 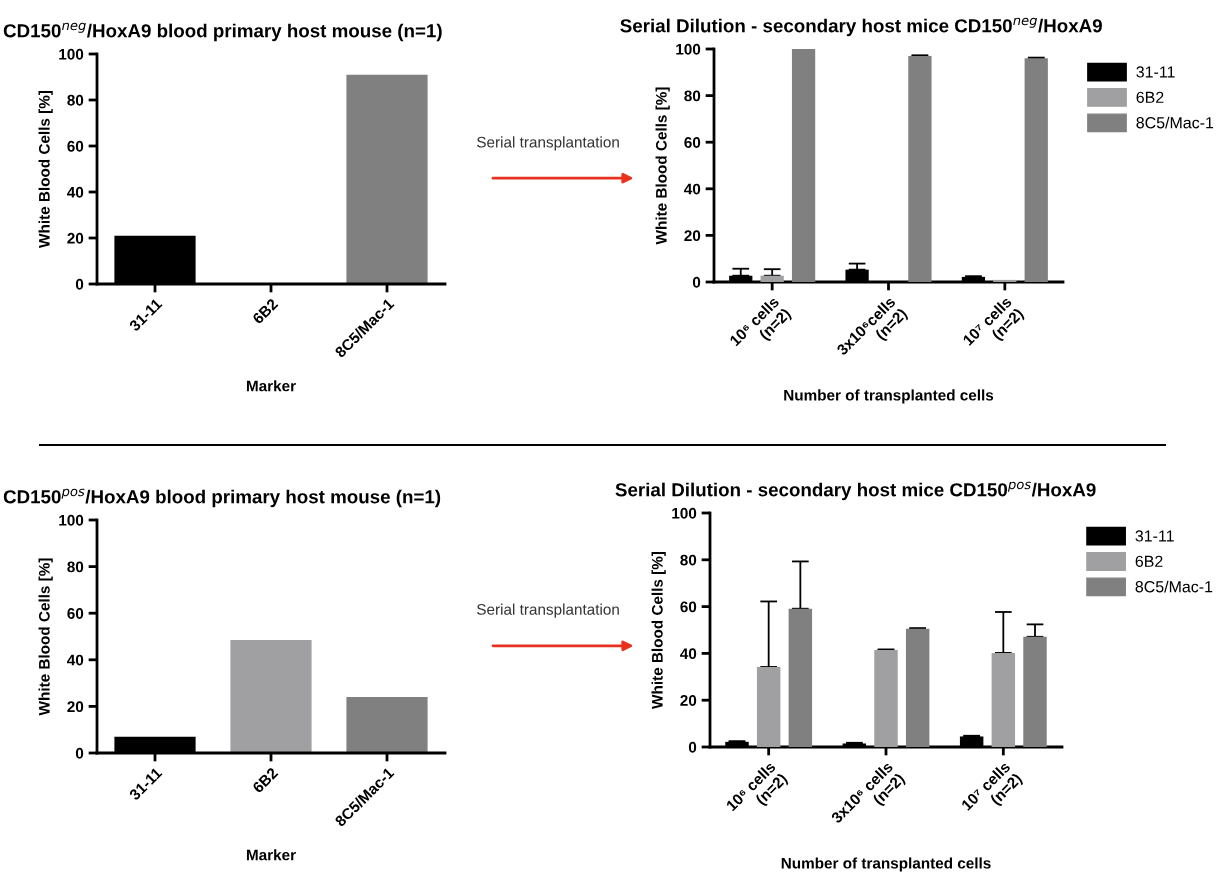 I want to click on chart-title: Serial Dilution - secondary host mice CD150$^{neg}$/HoxA9, so click(x=861, y=27).